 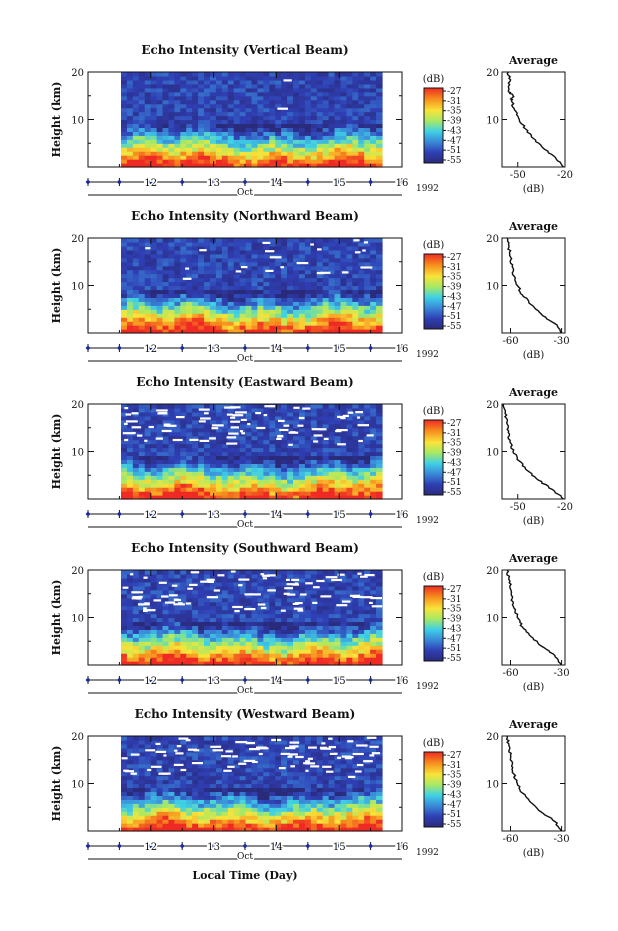 What do you see at coordinates (434, 411) in the screenshot?
I see `colorbar-unit: (dB)` at bounding box center [434, 411].